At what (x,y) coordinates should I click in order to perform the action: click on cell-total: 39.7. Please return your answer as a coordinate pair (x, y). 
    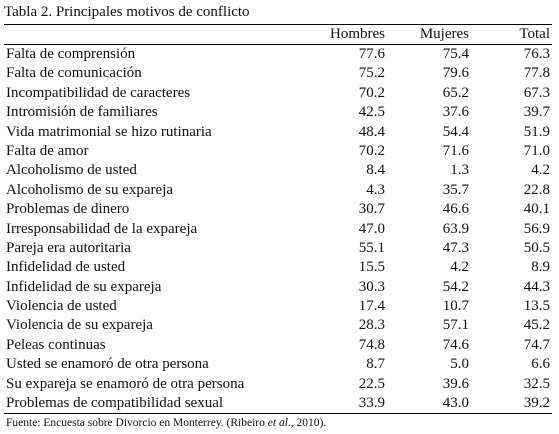
    Looking at the image, I should click on (536, 112).